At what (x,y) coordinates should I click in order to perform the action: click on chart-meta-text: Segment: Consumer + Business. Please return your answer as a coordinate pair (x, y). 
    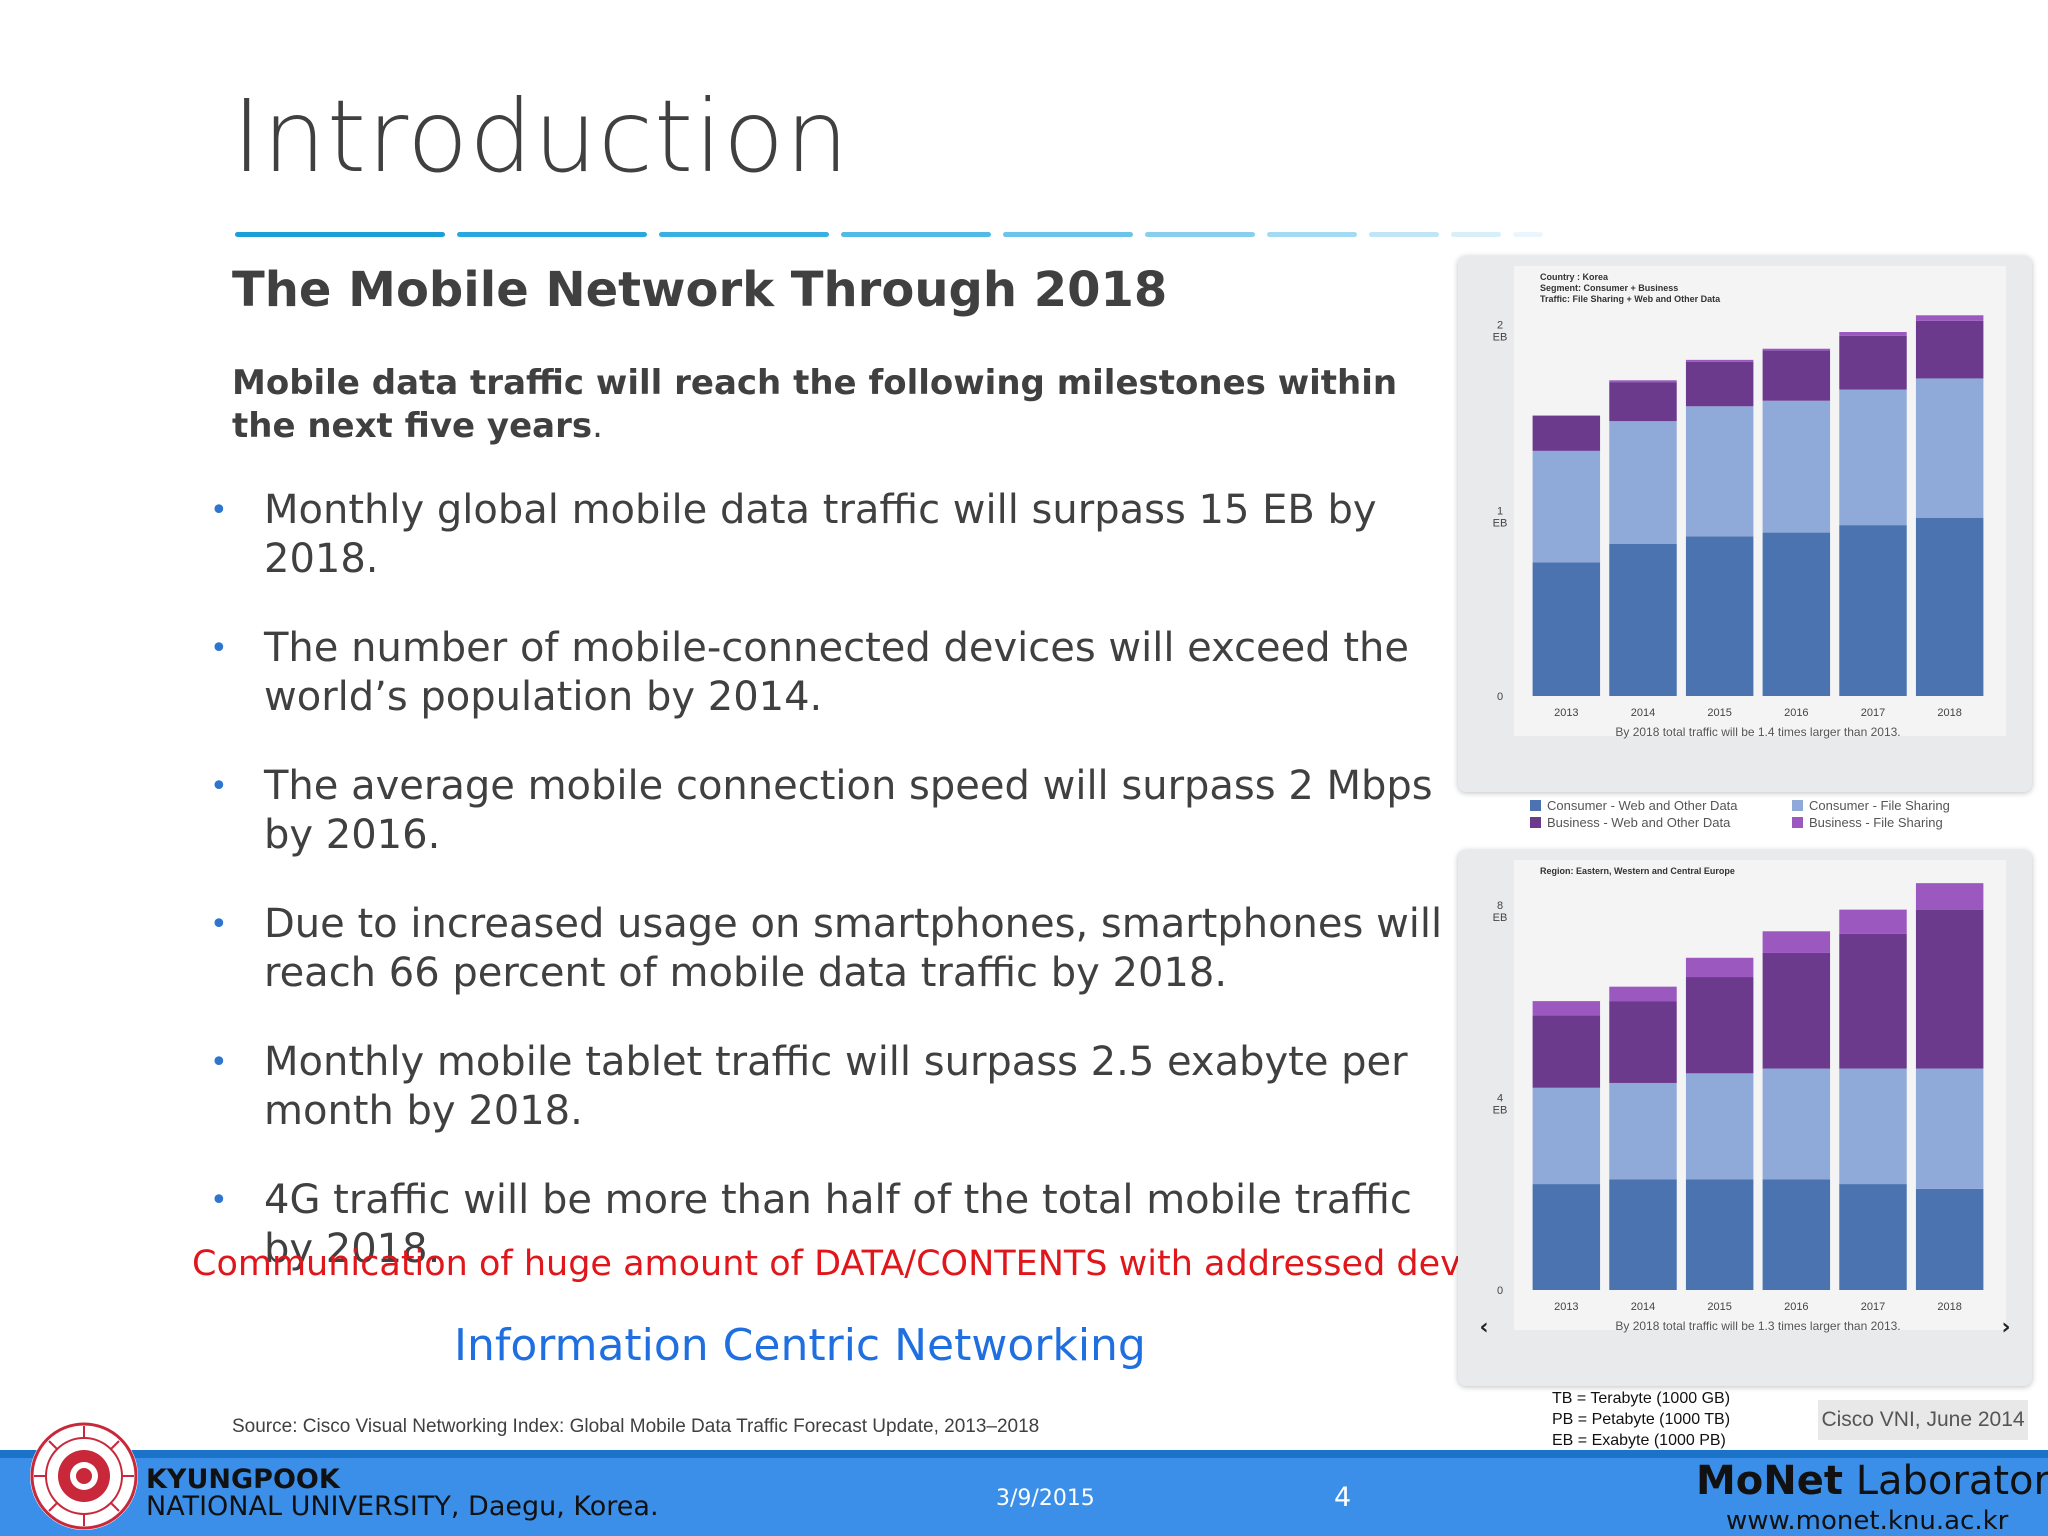
    Looking at the image, I should click on (1609, 288).